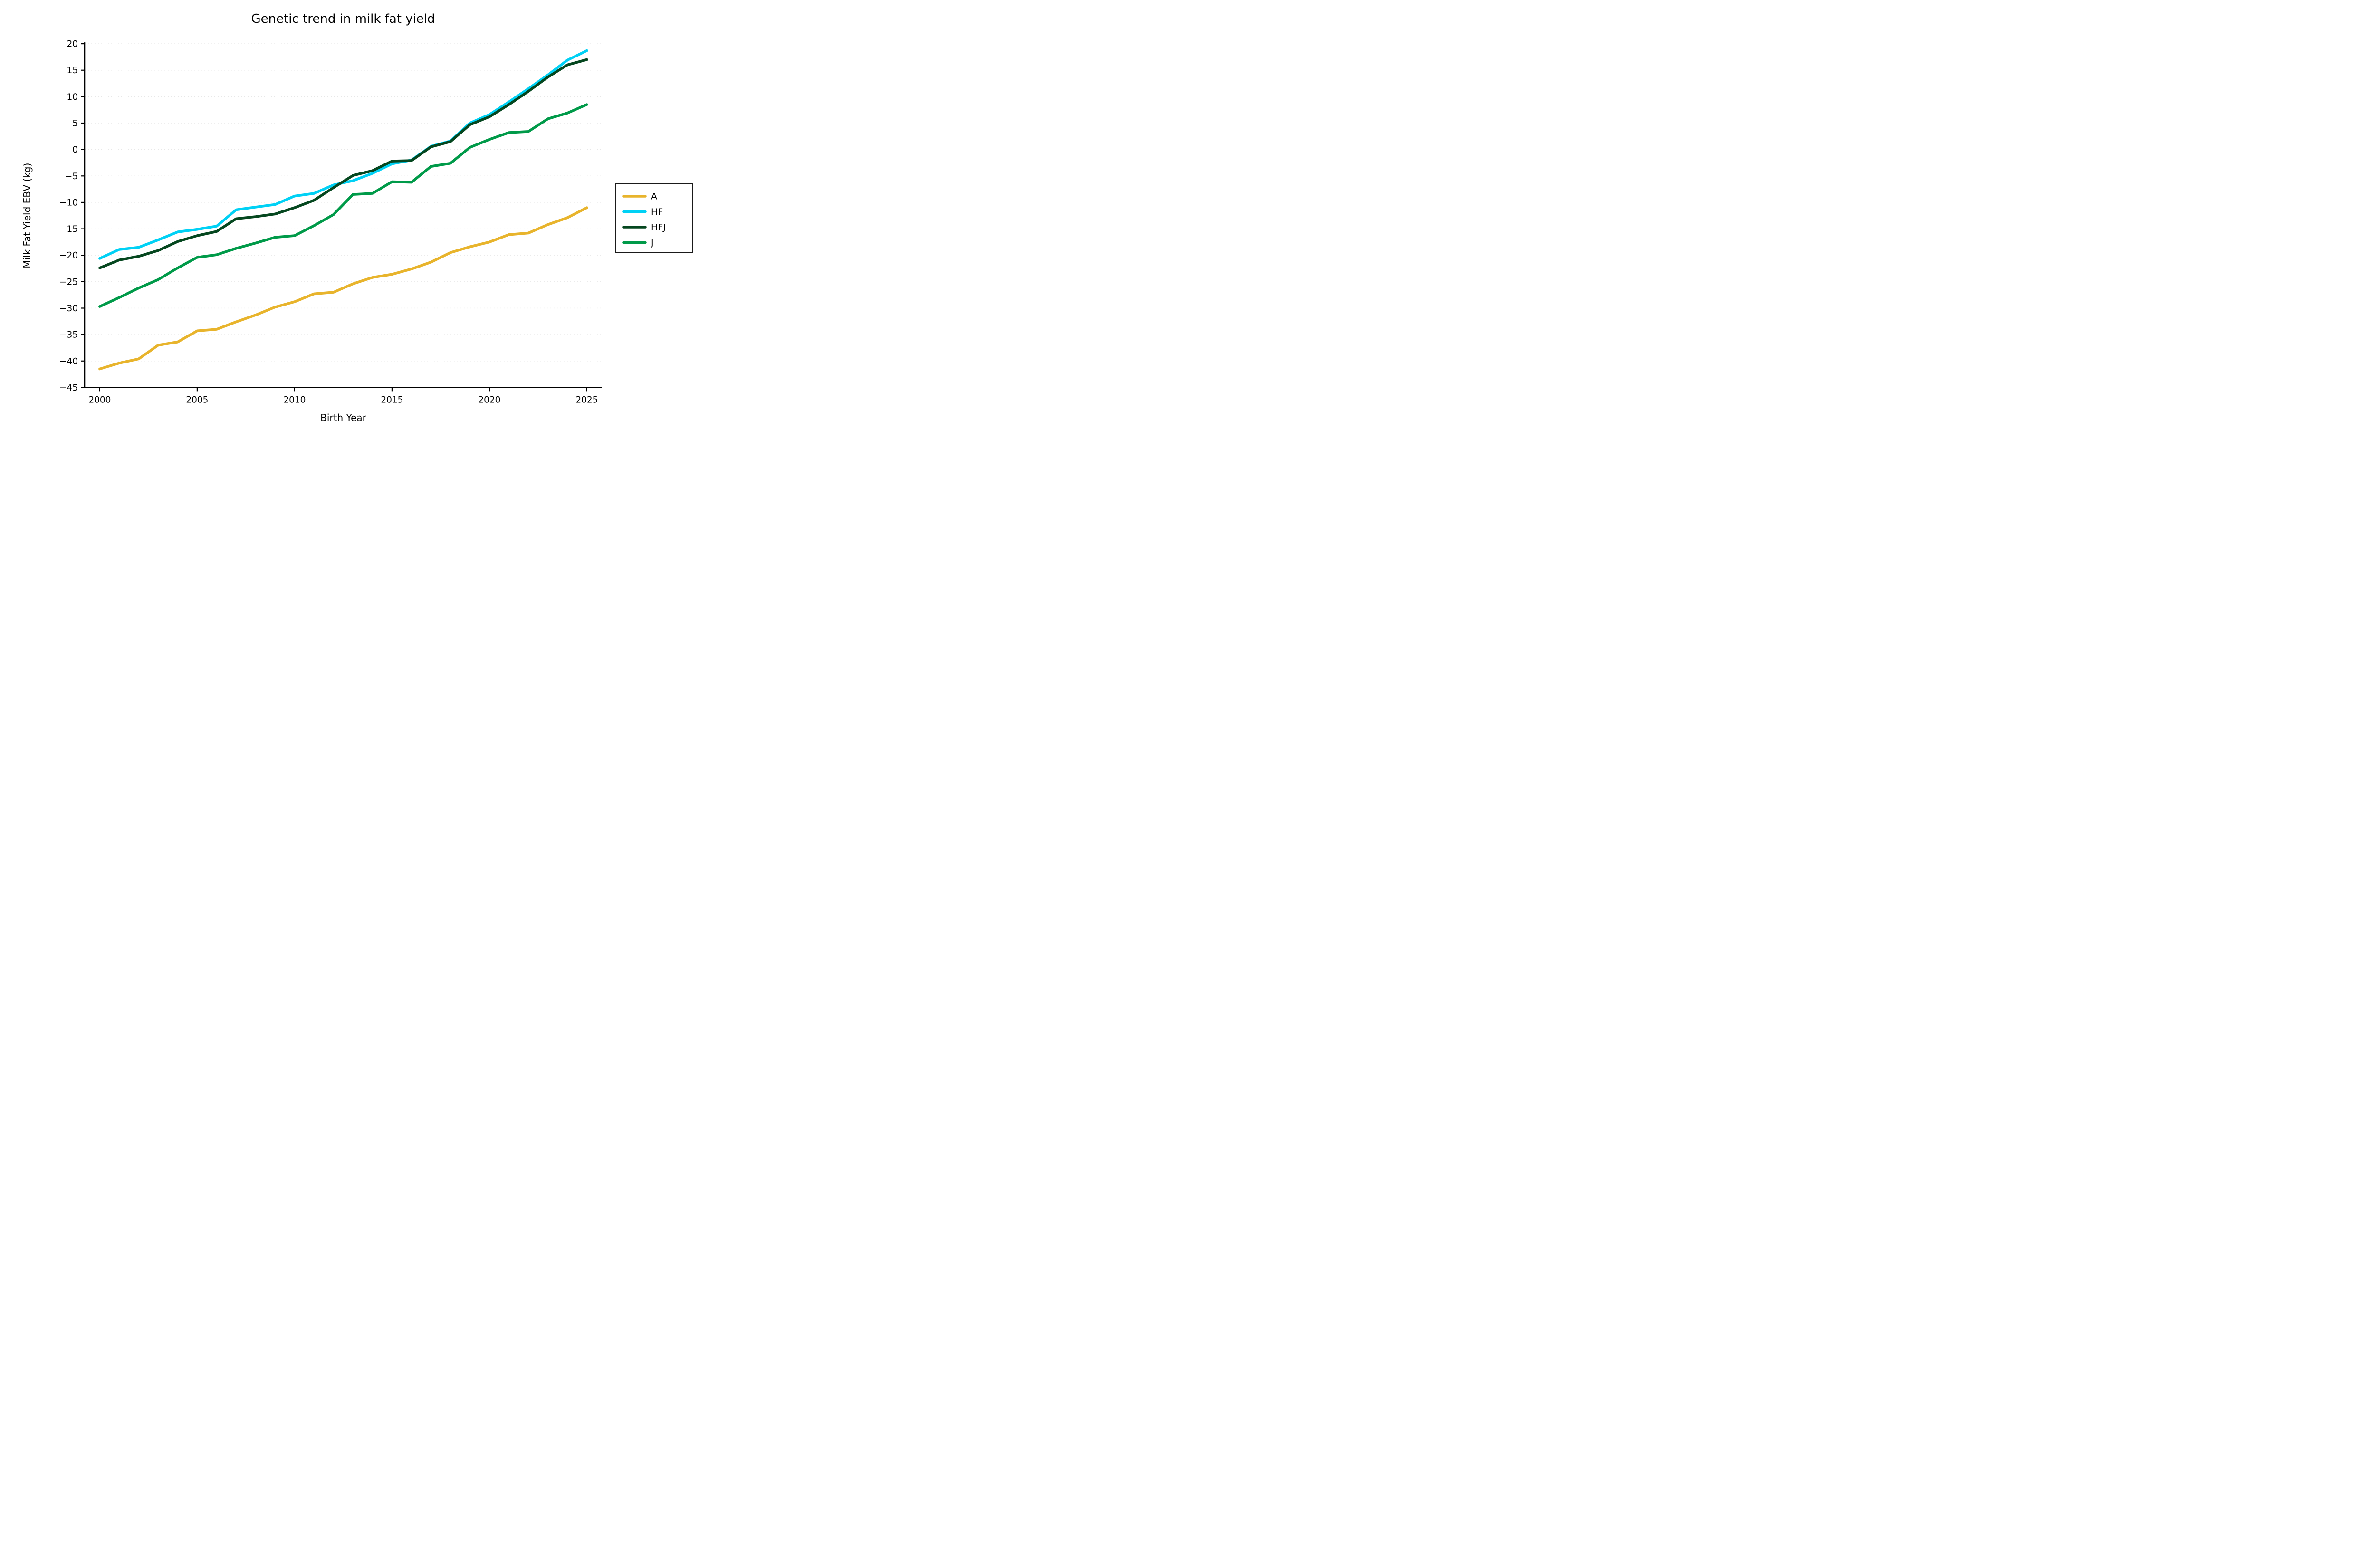 The height and width of the screenshot is (1568, 2376). I want to click on x-tick-label: 2015, so click(392, 400).